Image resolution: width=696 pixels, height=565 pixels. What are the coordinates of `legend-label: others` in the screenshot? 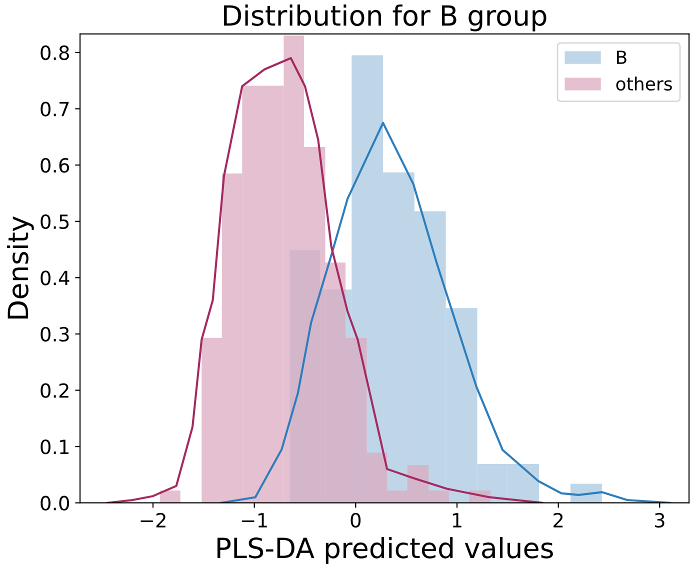 It's located at (644, 83).